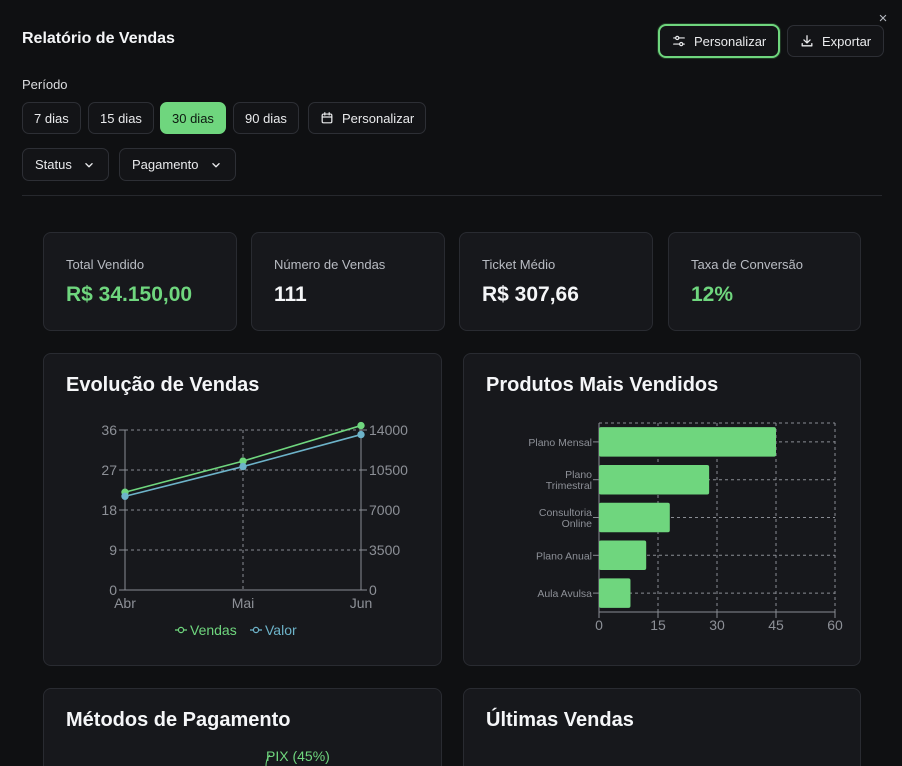  What do you see at coordinates (530, 294) in the screenshot?
I see `stat-value: R$ 307,66` at bounding box center [530, 294].